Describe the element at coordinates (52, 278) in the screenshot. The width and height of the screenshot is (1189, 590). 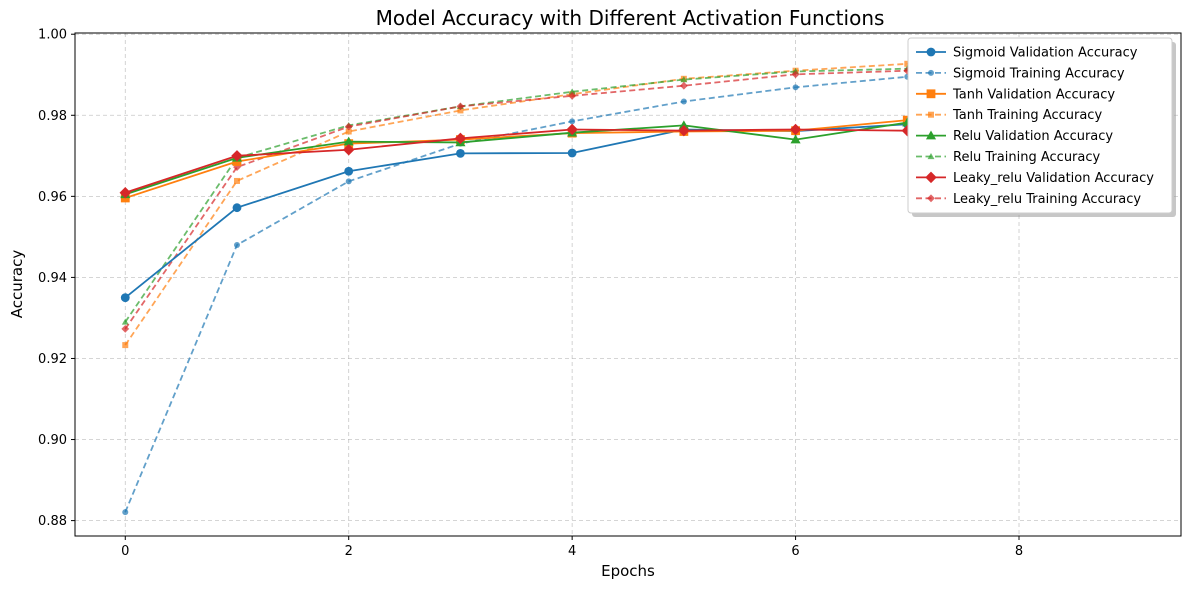
I see `y-tick-label: 0.94` at that location.